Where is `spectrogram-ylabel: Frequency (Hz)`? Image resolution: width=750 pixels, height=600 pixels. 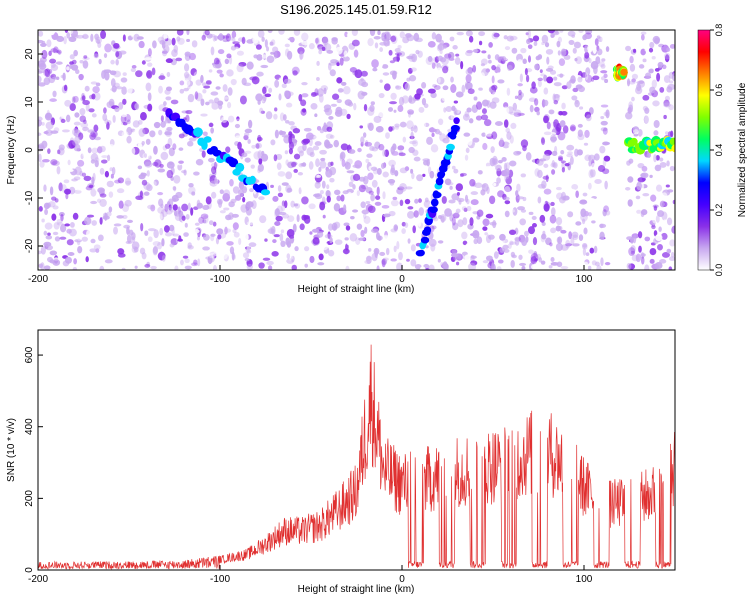
spectrogram-ylabel: Frequency (Hz) is located at coordinates (11, 150).